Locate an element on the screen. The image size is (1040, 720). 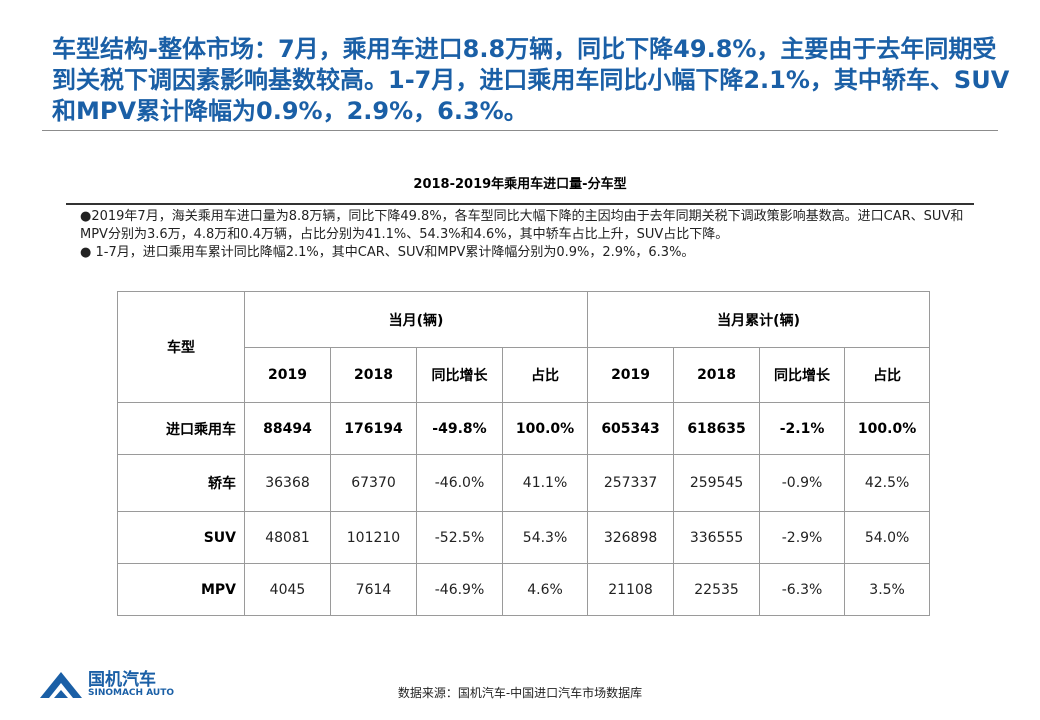
table-cell: -49.8% is located at coordinates (459, 428).